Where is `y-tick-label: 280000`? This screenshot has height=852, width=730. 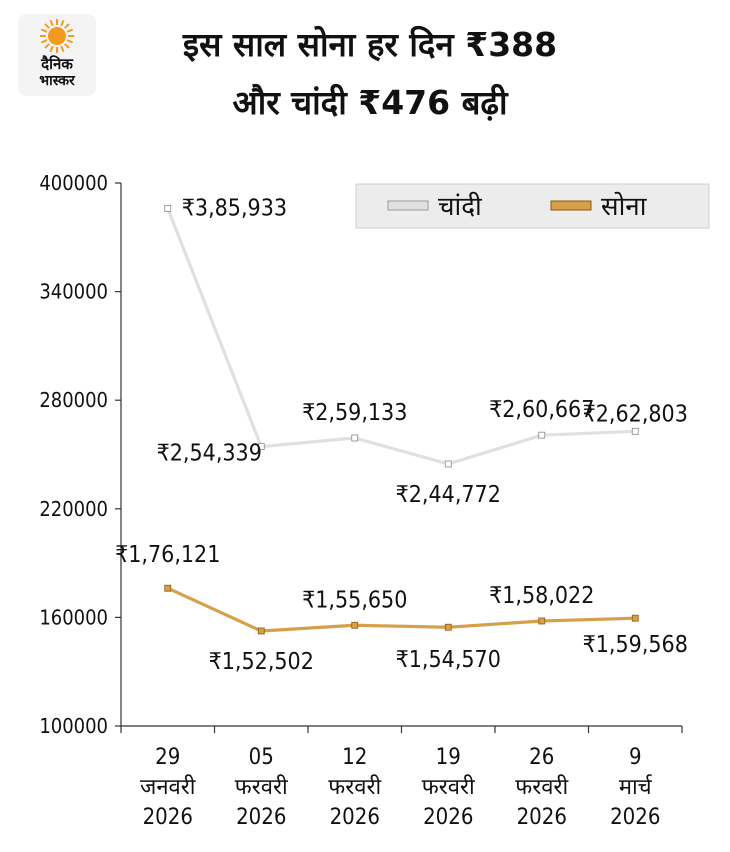 y-tick-label: 280000 is located at coordinates (73, 400).